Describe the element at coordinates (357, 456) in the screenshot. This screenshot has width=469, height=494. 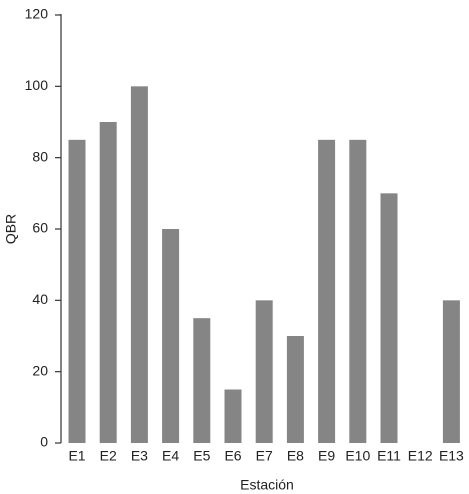
I see `x-tick-label: E10` at that location.